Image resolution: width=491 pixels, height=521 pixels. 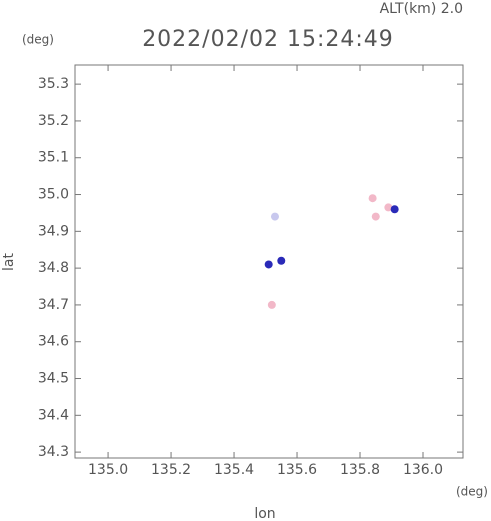 I want to click on y-tick-label: 34.4, so click(x=53, y=415).